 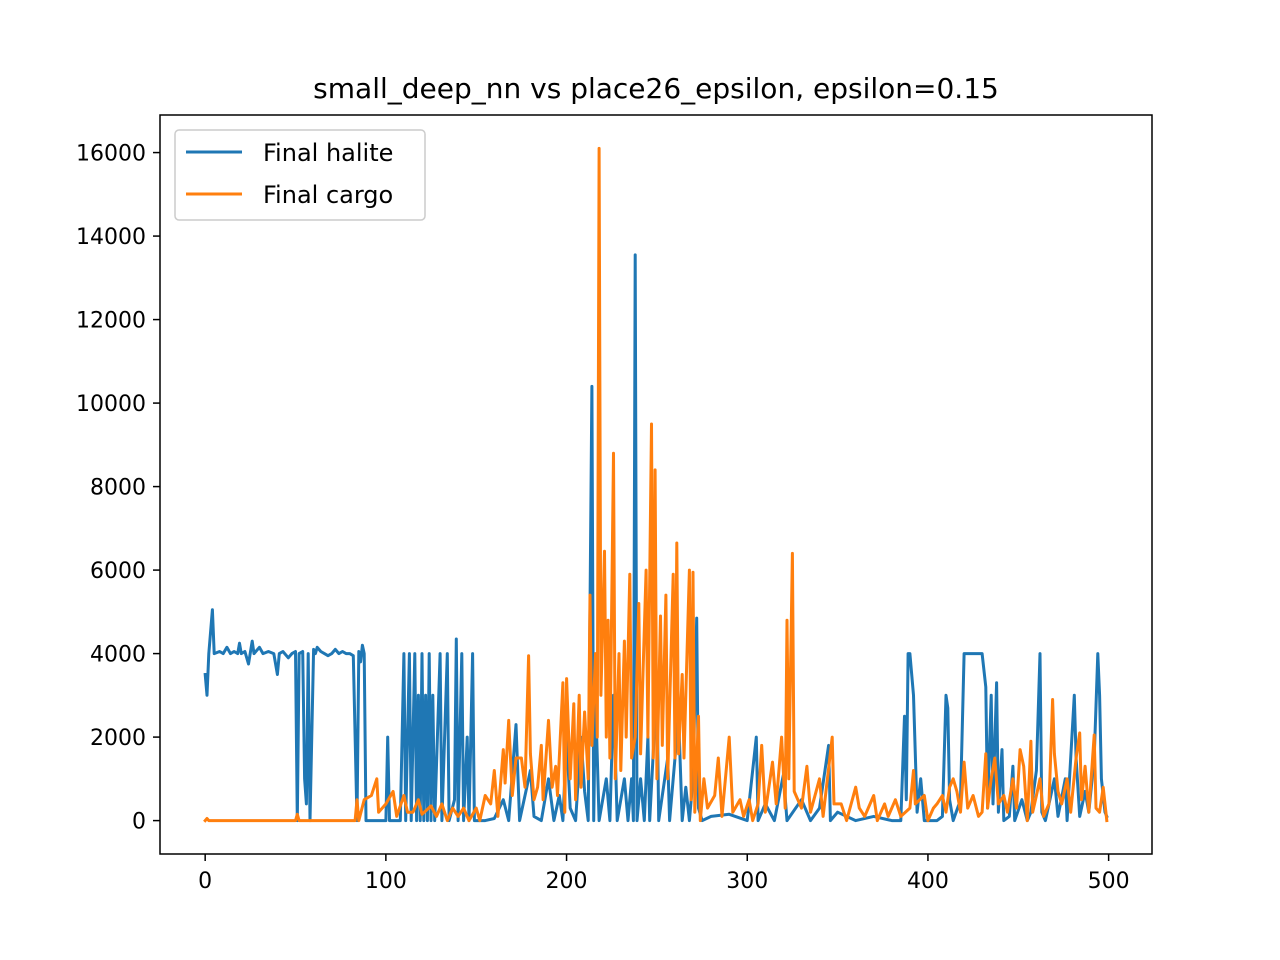 I want to click on y-tick-label: 12000, so click(x=111, y=321).